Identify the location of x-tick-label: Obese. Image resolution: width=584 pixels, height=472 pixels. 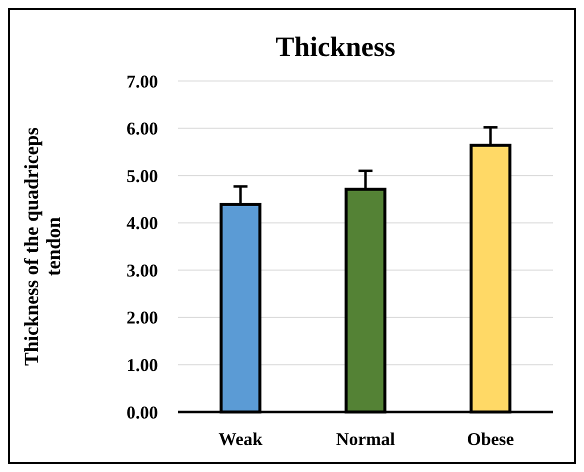
(490, 439).